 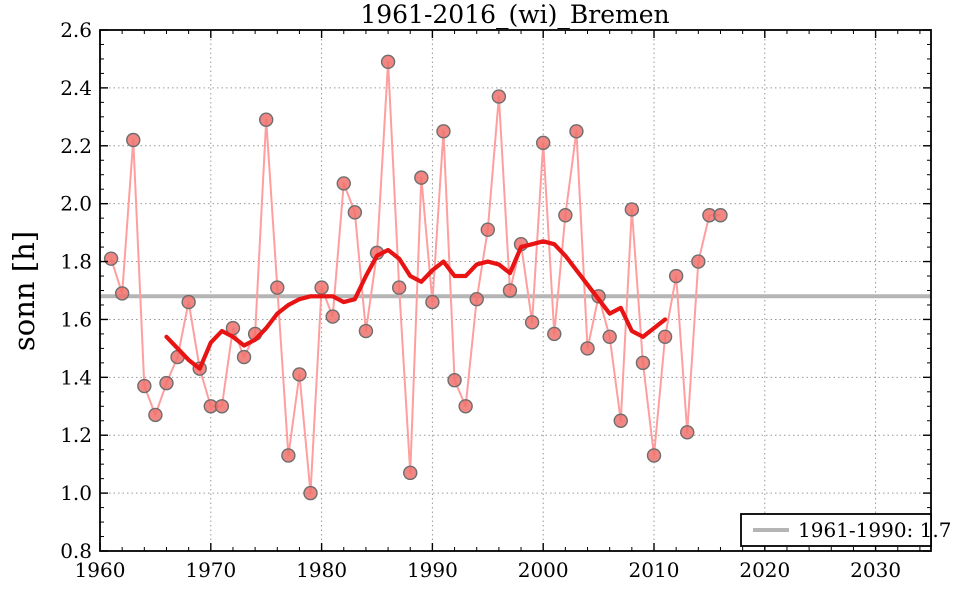 I want to click on data-point-1989, so click(x=421, y=177).